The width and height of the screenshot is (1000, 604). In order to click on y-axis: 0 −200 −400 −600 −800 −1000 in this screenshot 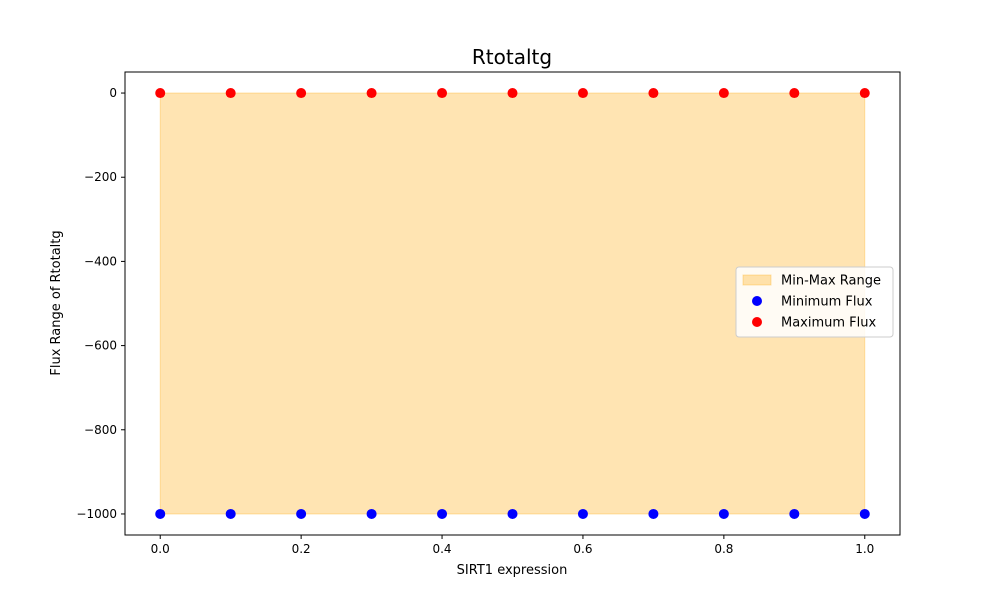, I will do `click(100, 303)`.